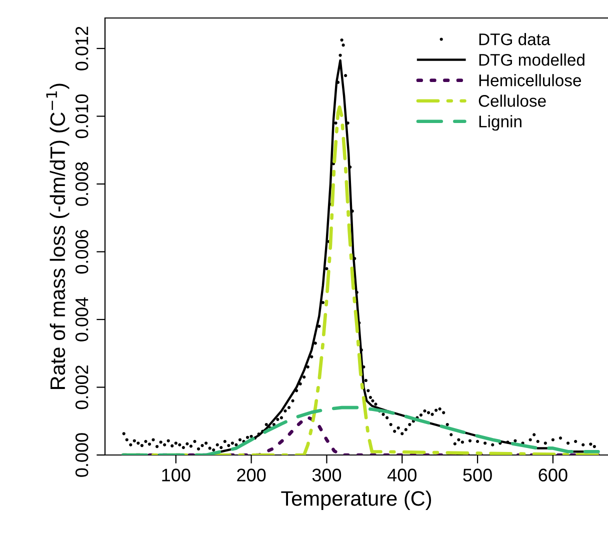 Image resolution: width=608 pixels, height=534 pixels. I want to click on legend-label: Hemicellulose, so click(530, 80).